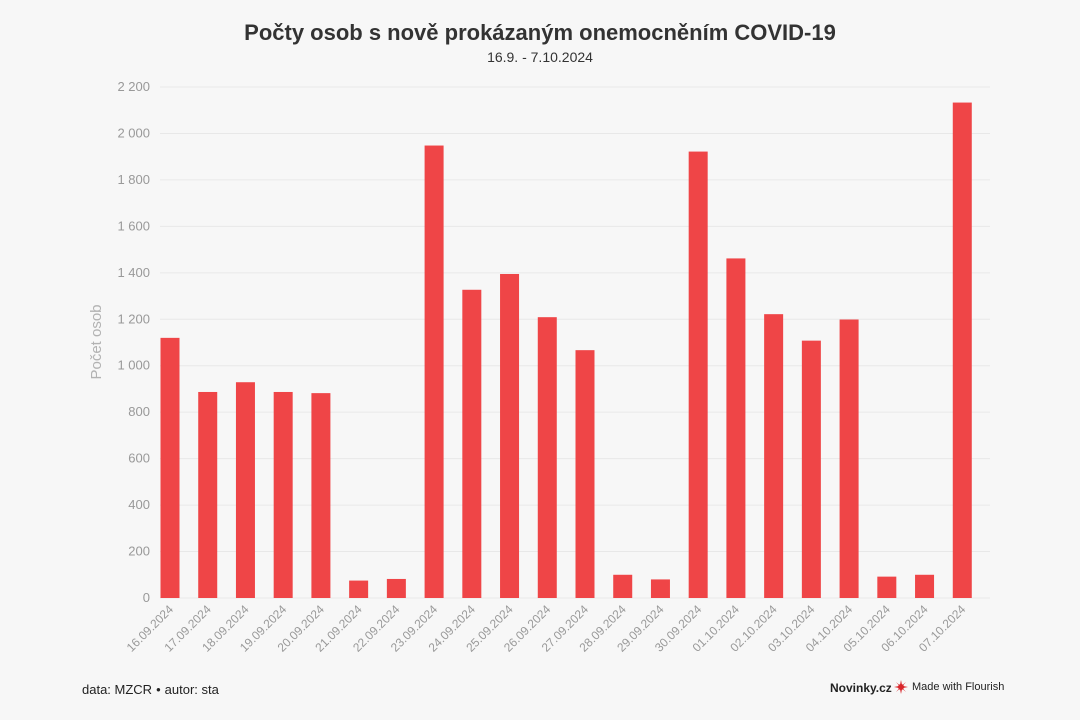  What do you see at coordinates (736, 428) in the screenshot?
I see `bar-01.10.2024` at bounding box center [736, 428].